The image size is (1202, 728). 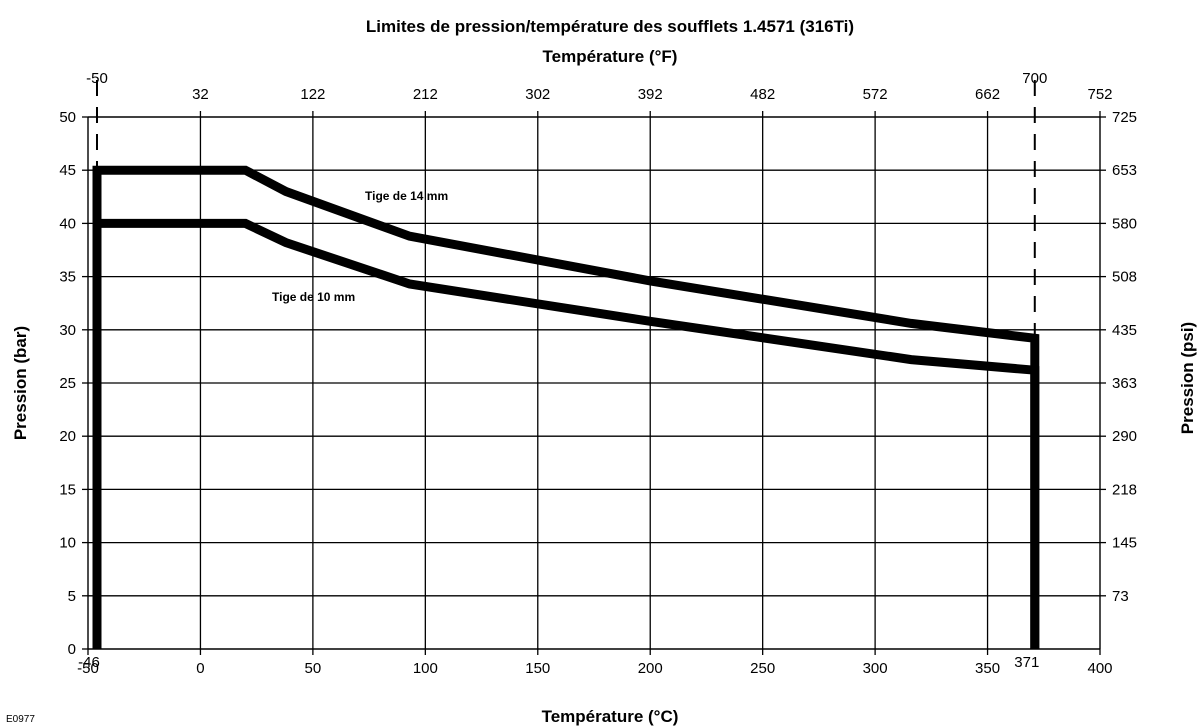 What do you see at coordinates (20, 719) in the screenshot?
I see `figure-code: E0977` at bounding box center [20, 719].